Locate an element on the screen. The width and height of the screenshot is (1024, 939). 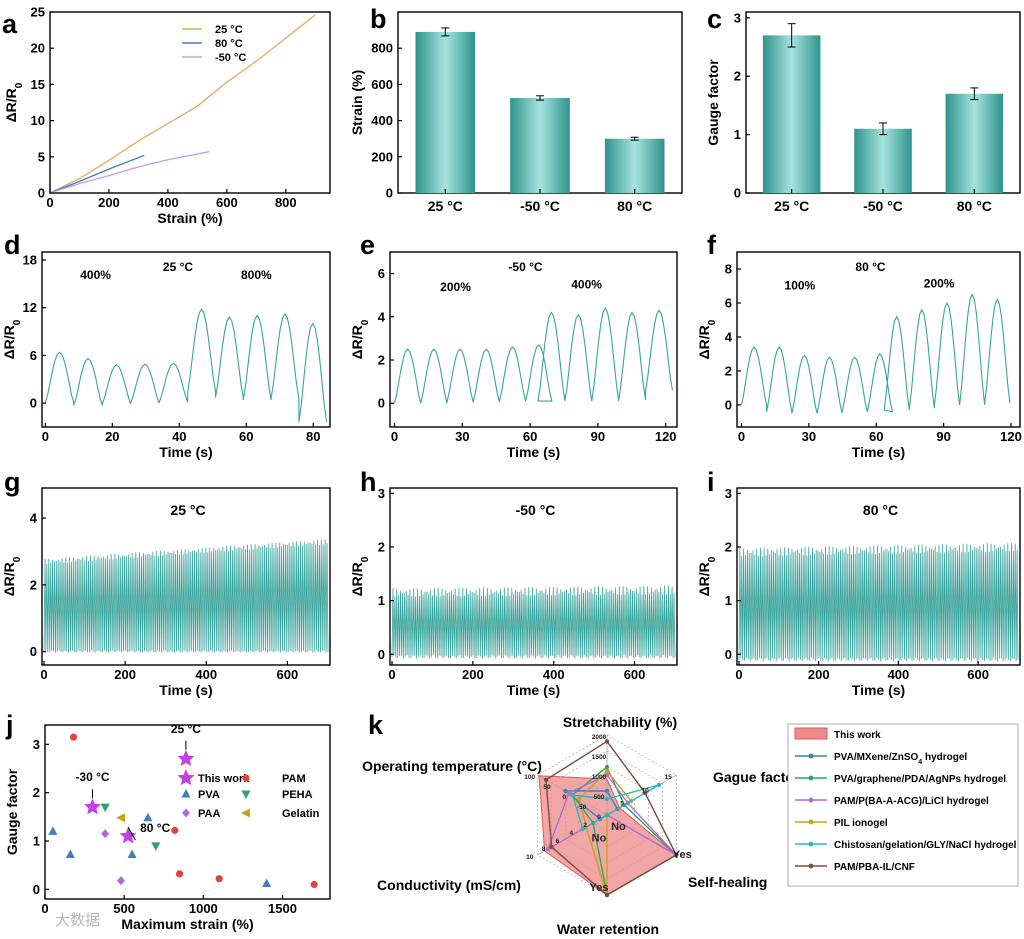
panel-label-e: e is located at coordinates (367, 245).